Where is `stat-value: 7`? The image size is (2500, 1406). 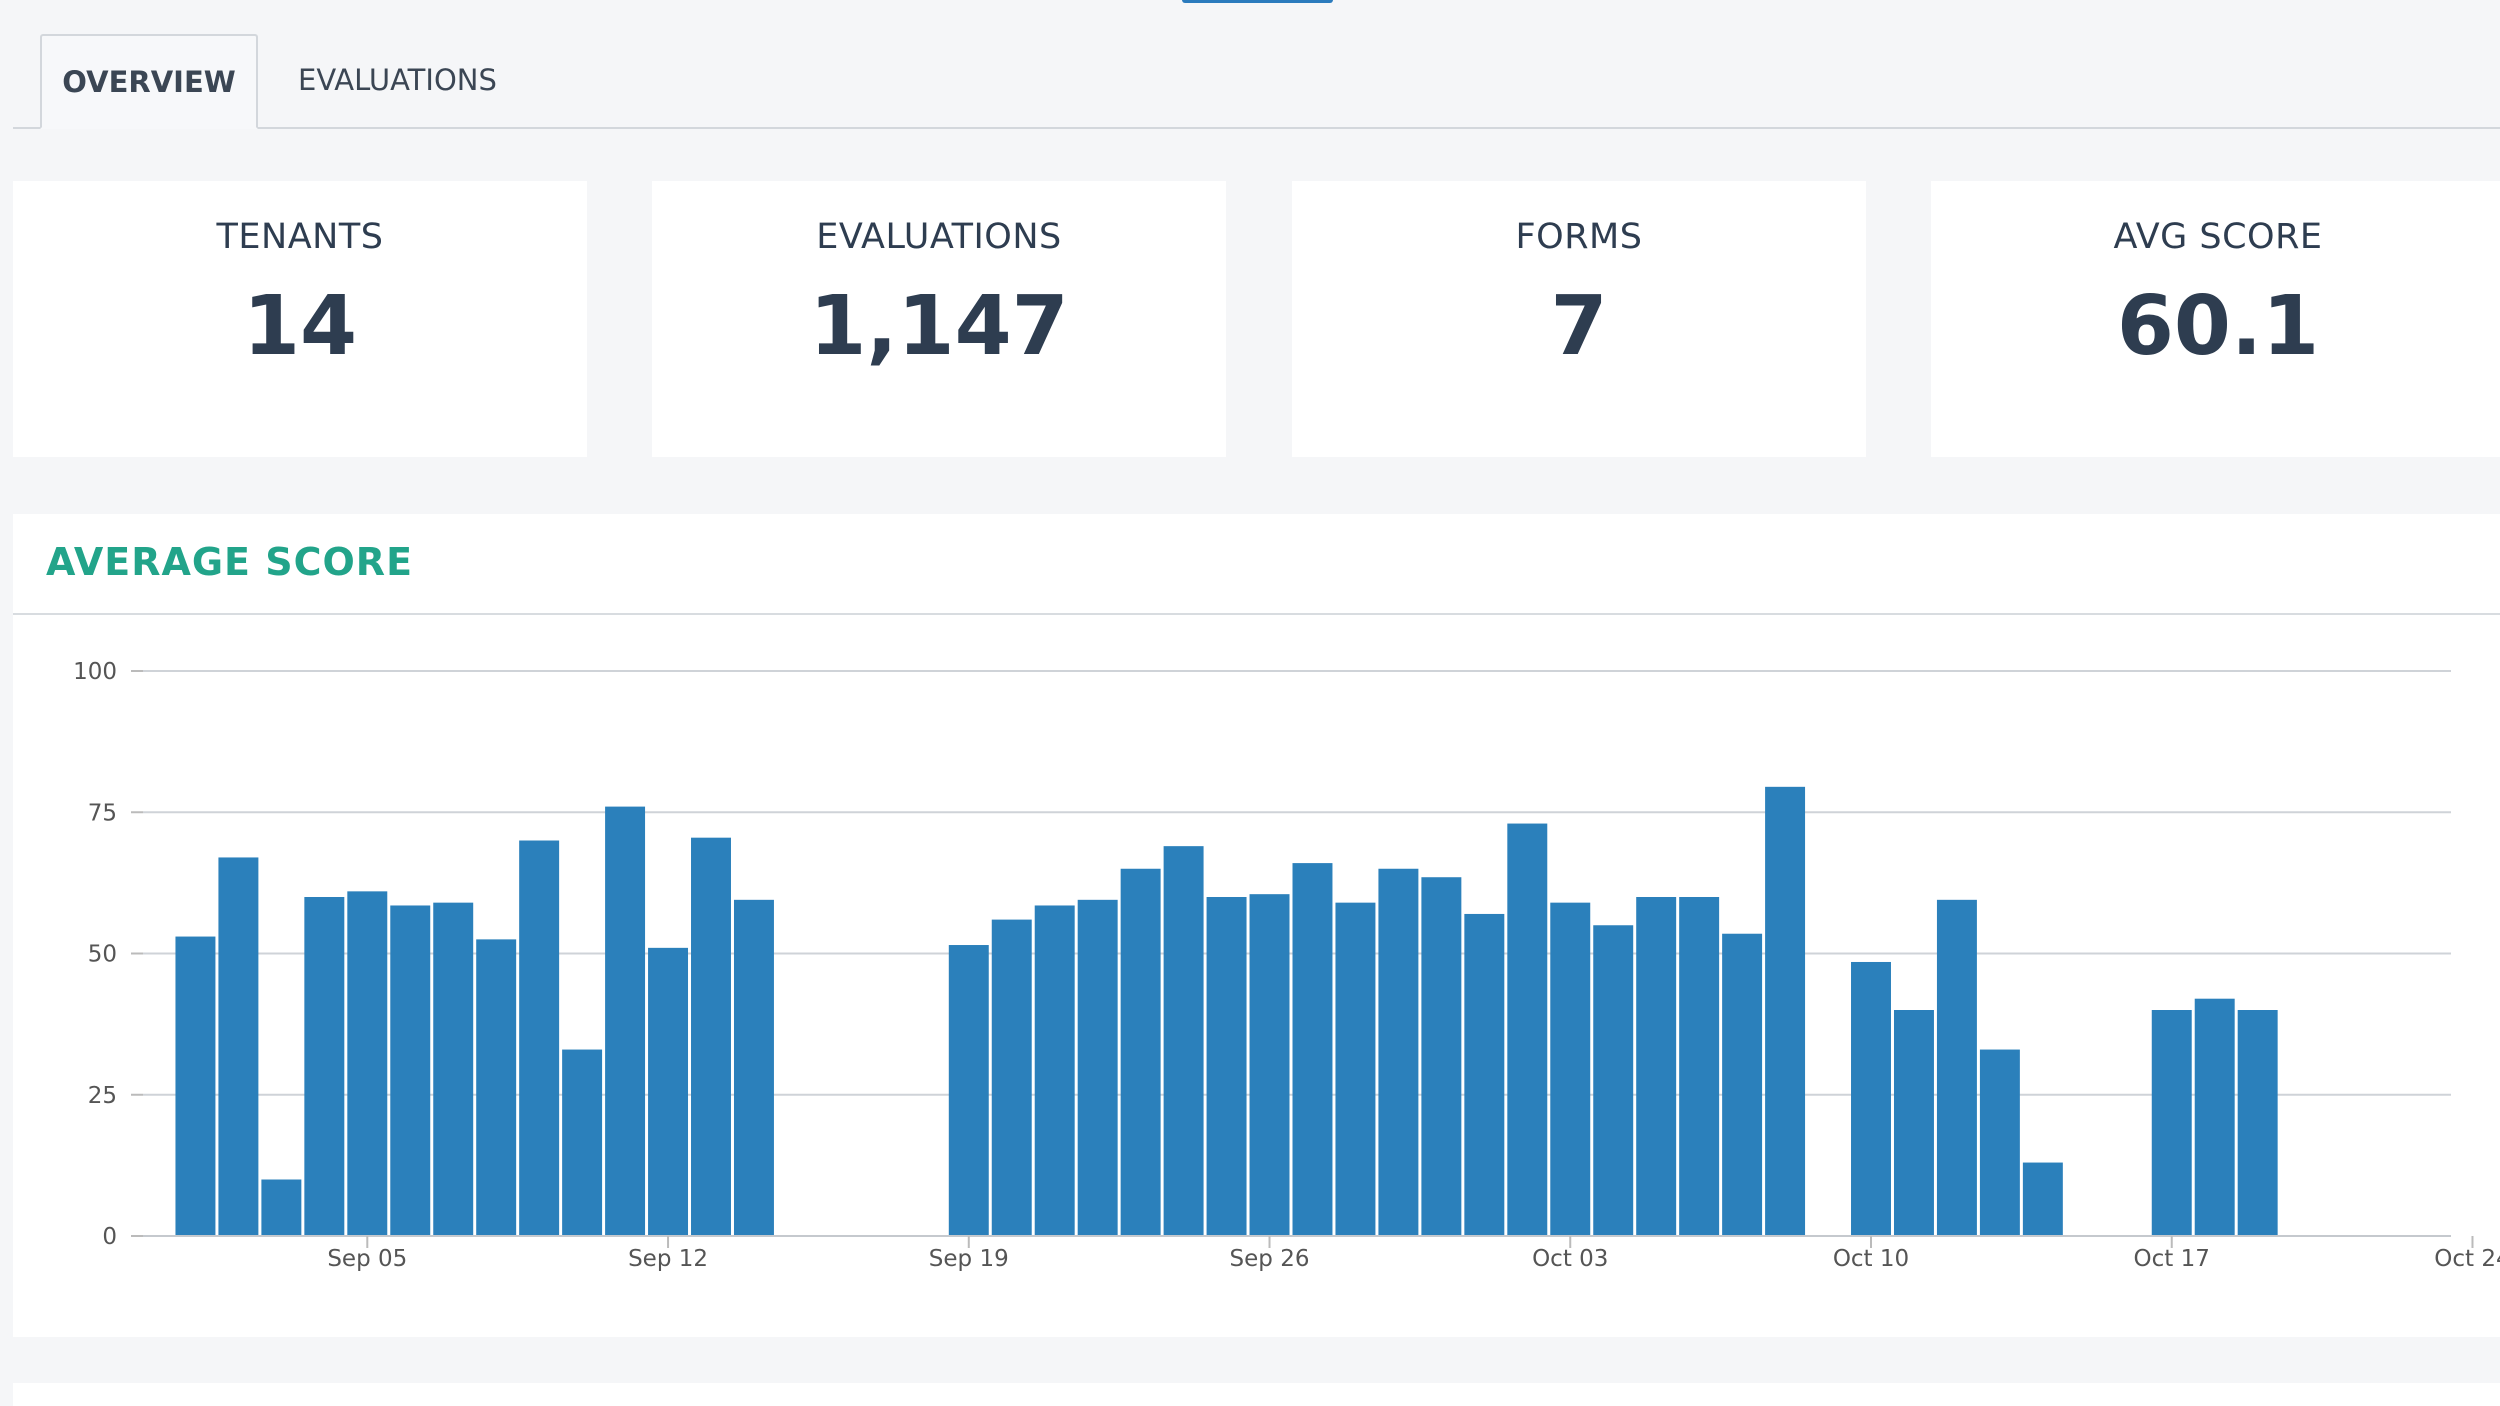 stat-value: 7 is located at coordinates (1579, 326).